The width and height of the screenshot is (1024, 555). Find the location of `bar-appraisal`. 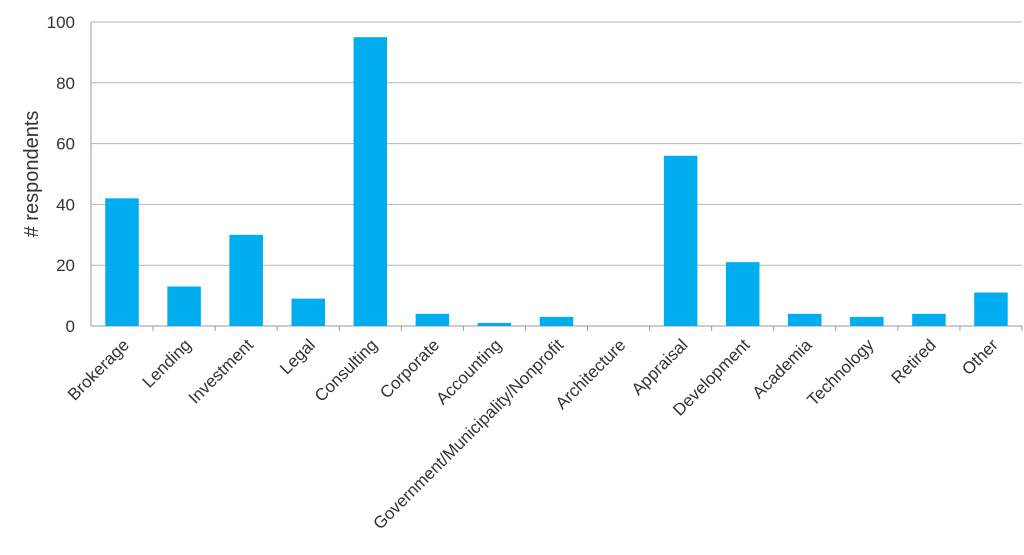

bar-appraisal is located at coordinates (680, 240).